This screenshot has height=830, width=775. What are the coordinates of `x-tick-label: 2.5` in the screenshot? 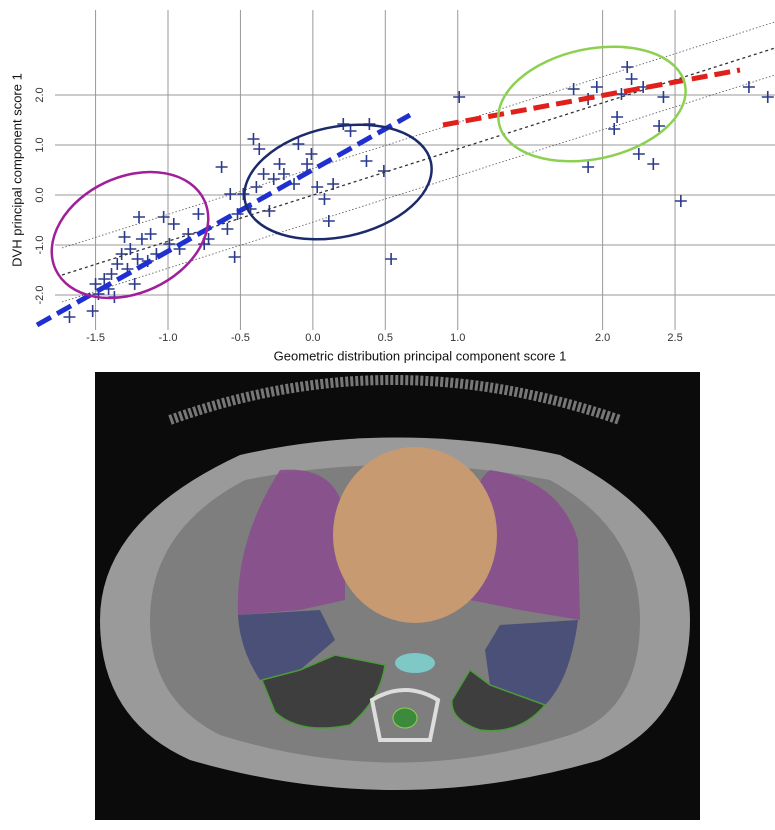 It's located at (674, 338).